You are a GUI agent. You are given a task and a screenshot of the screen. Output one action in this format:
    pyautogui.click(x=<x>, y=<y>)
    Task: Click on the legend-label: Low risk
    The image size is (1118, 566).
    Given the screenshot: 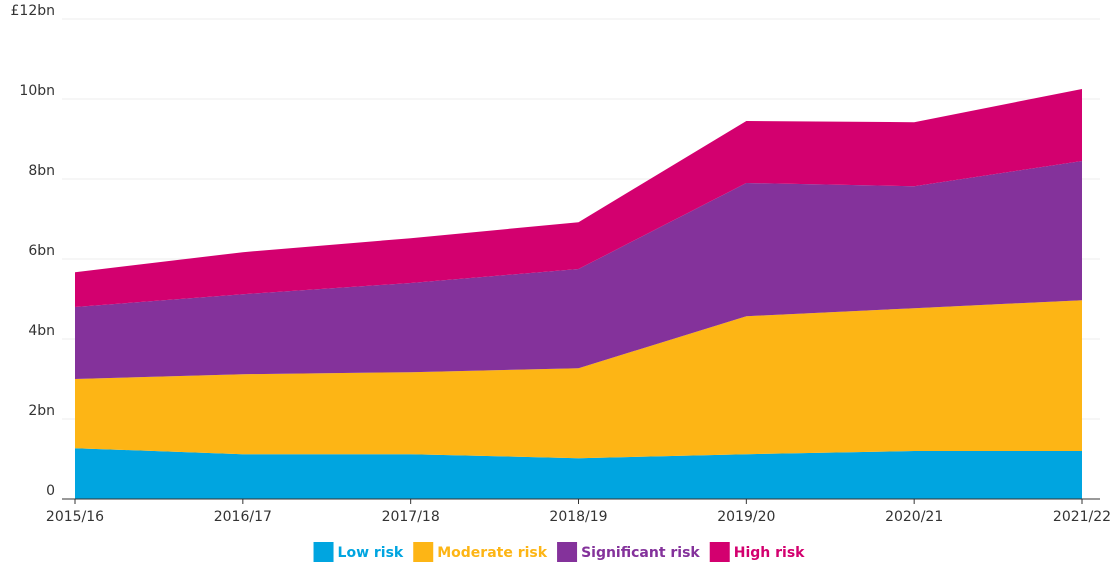 What is the action you would take?
    pyautogui.click(x=371, y=553)
    